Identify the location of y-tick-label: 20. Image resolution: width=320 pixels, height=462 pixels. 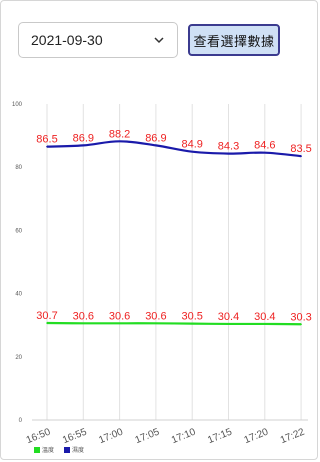
(18, 358).